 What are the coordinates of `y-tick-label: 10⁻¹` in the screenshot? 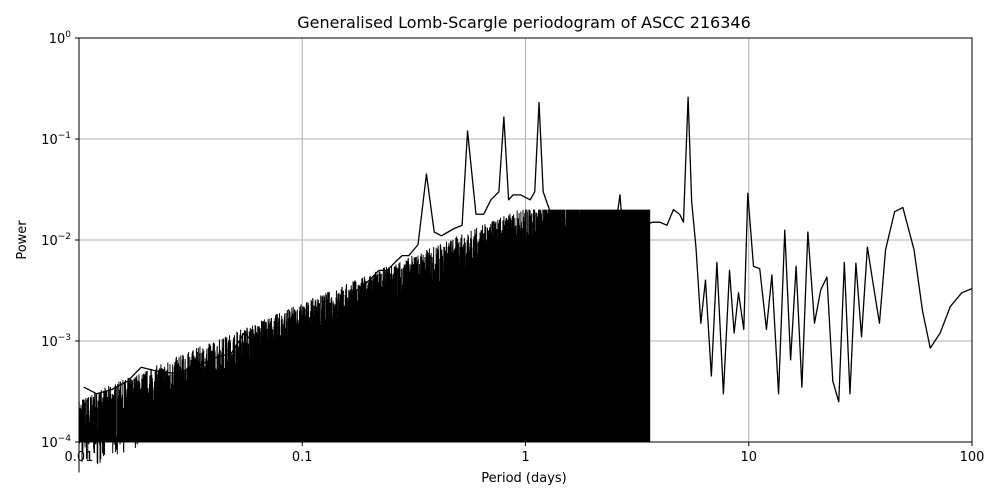 It's located at (56, 139).